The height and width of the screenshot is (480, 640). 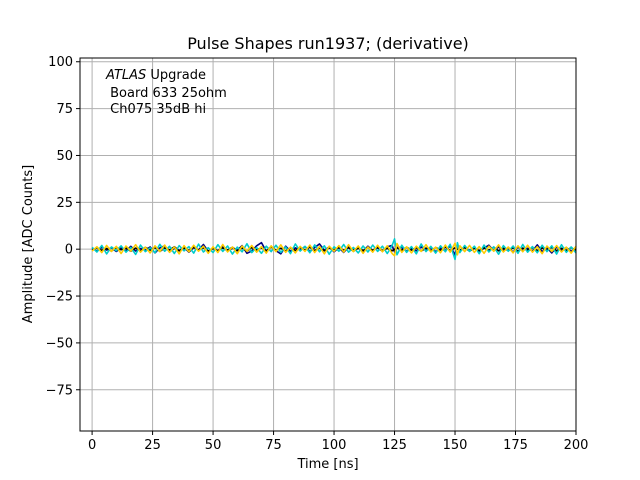 I want to click on annotation-line3: Ch075 35dB hi, so click(x=156, y=109).